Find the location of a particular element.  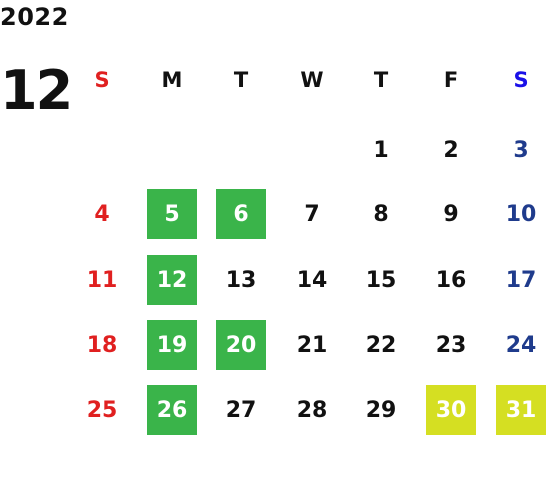

calendar-day-8: 8 is located at coordinates (381, 214).